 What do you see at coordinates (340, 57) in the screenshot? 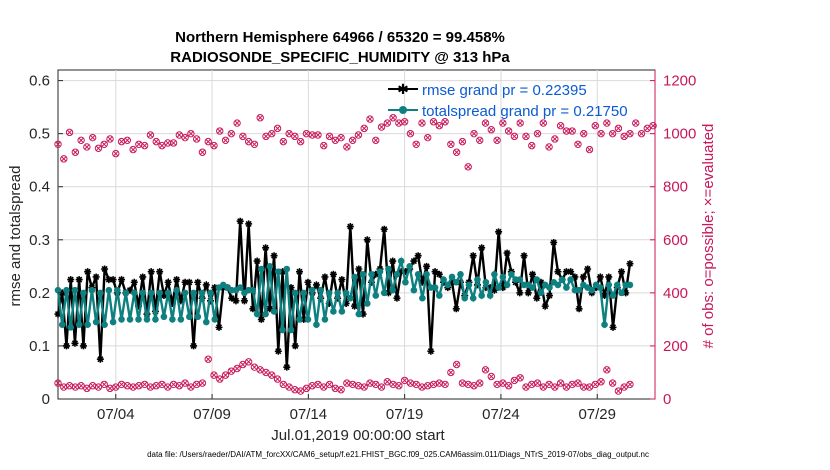
I see `chart-title-line2: RADIOSONDE_SPECIFIC_HUMIDITY @ 313 hPa` at bounding box center [340, 57].